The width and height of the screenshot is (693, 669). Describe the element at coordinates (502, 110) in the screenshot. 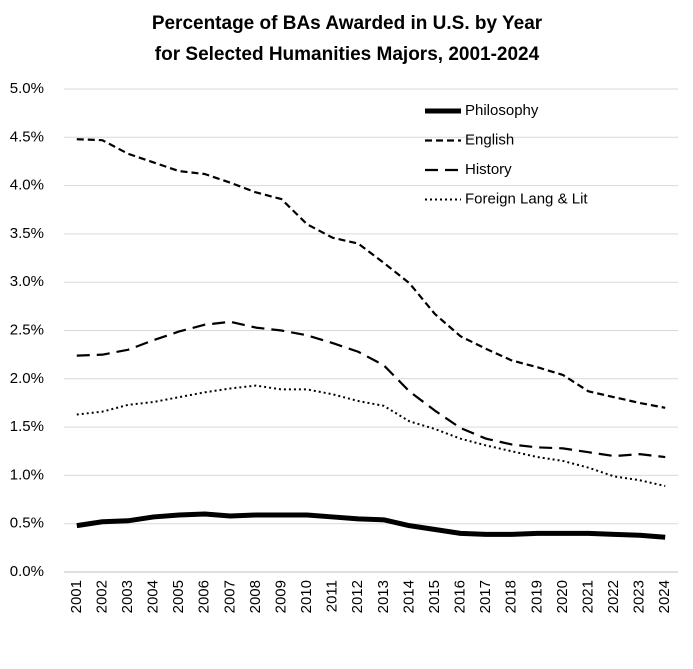

I see `legend-label: Philosophy` at that location.